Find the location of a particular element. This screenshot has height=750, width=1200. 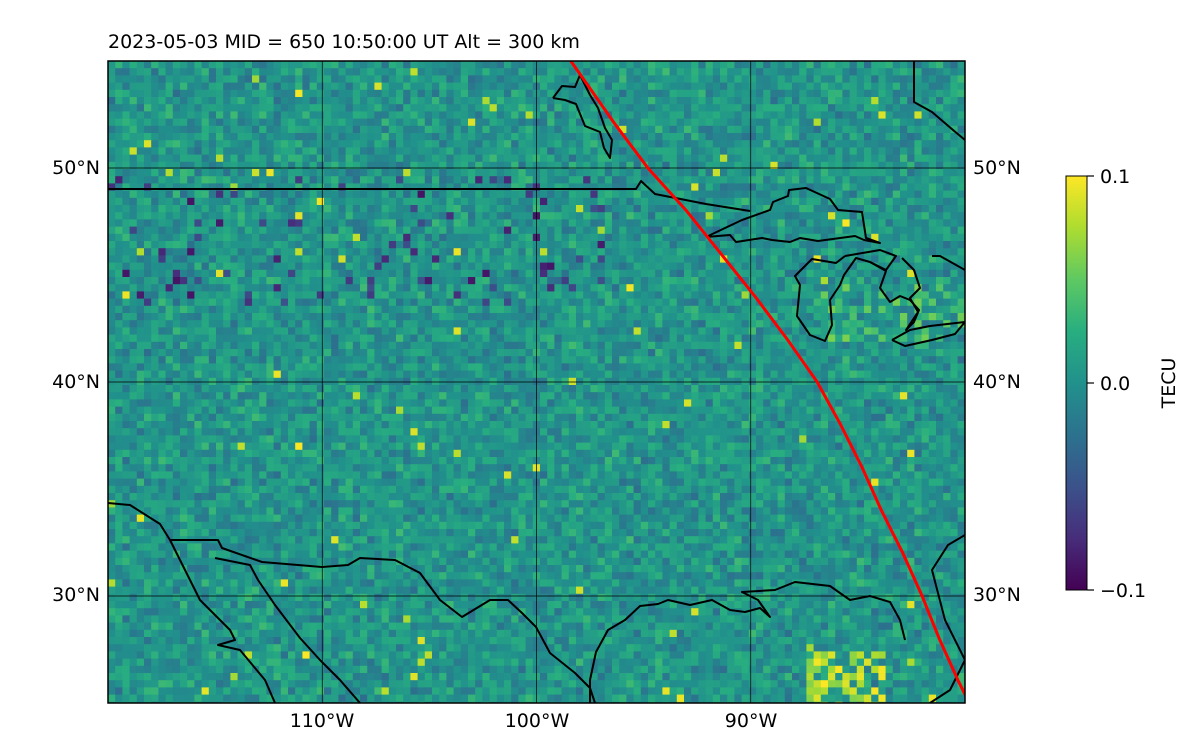

colorbar: 0.1 0.0 −0.1 TECU is located at coordinates (1122, 384).